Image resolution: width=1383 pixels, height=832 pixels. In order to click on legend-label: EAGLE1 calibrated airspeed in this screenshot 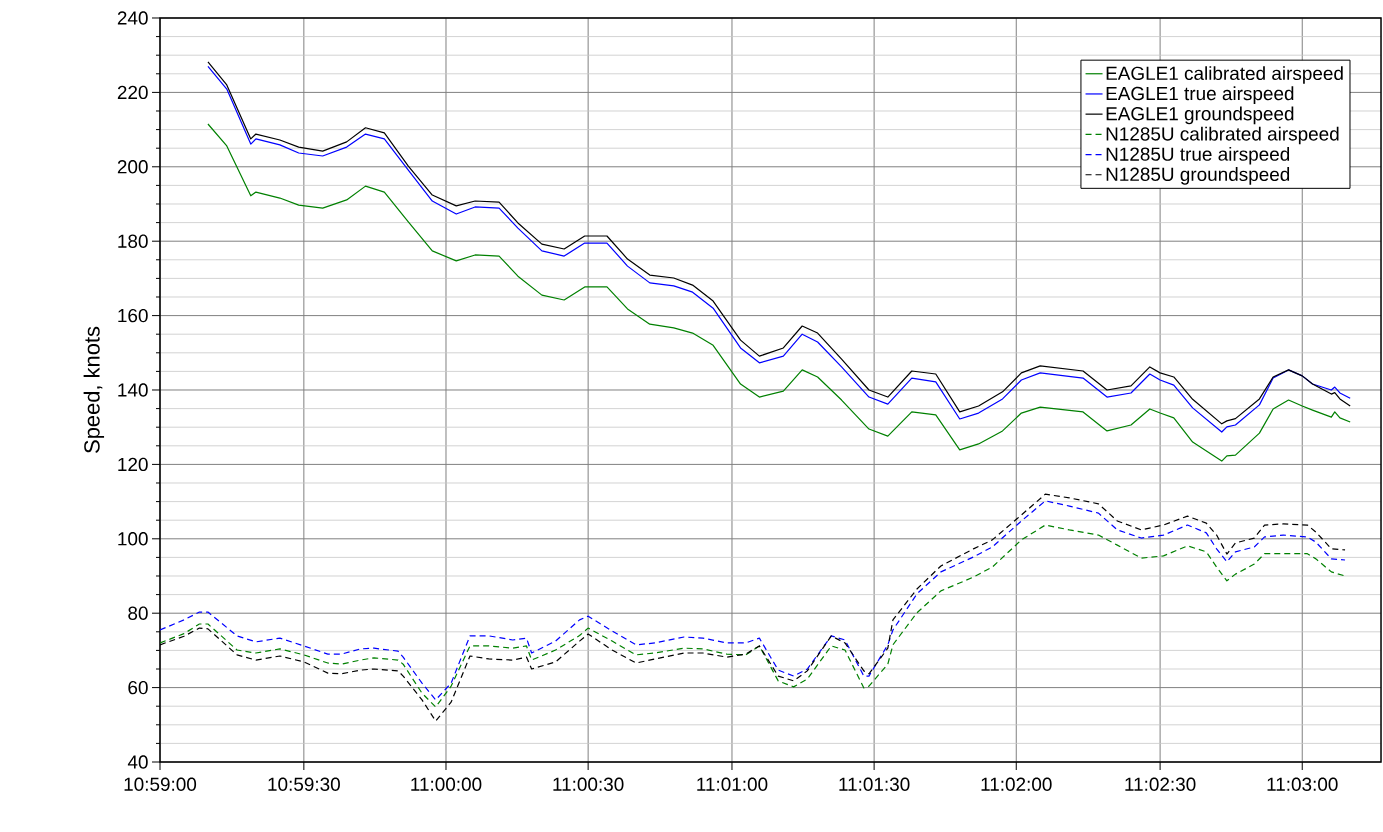, I will do `click(1224, 75)`.